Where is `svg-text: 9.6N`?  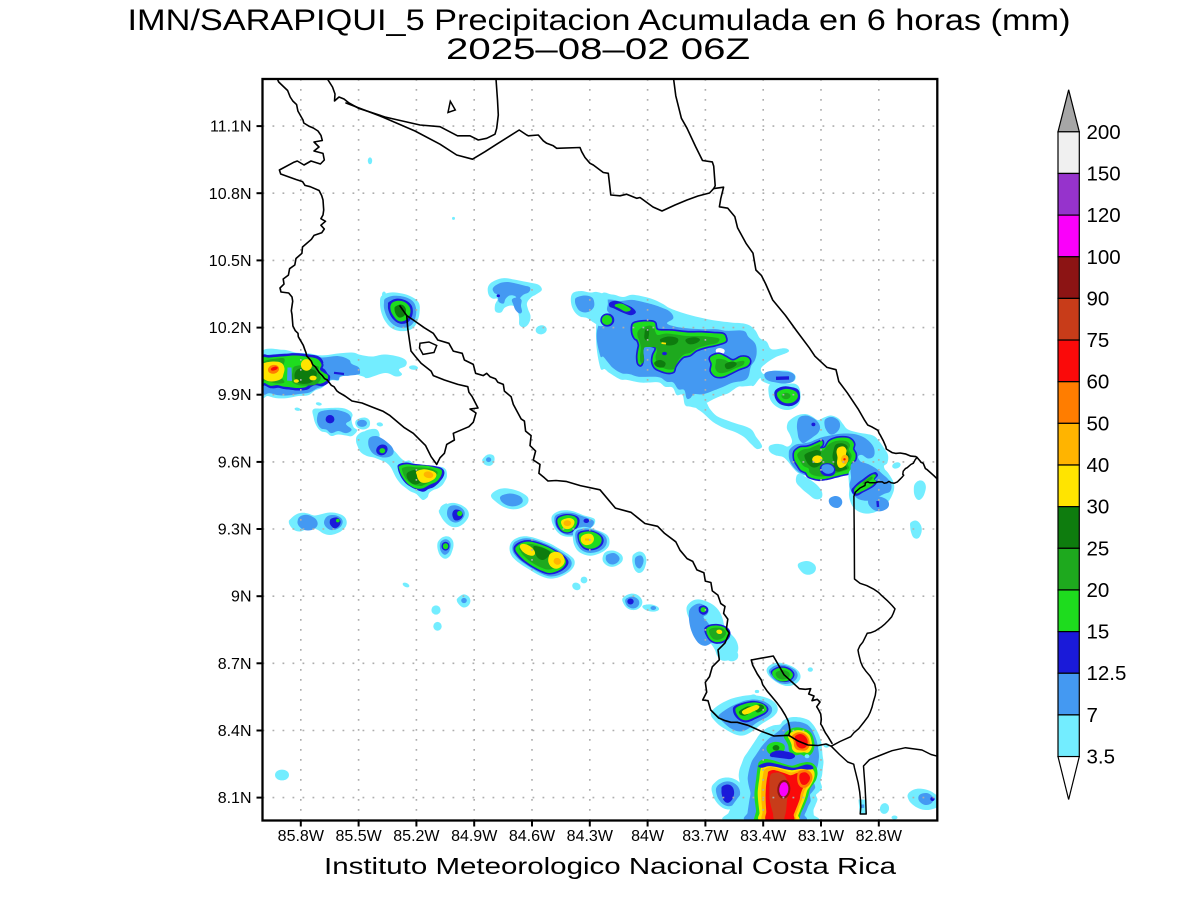
svg-text: 9.6N is located at coordinates (235, 462).